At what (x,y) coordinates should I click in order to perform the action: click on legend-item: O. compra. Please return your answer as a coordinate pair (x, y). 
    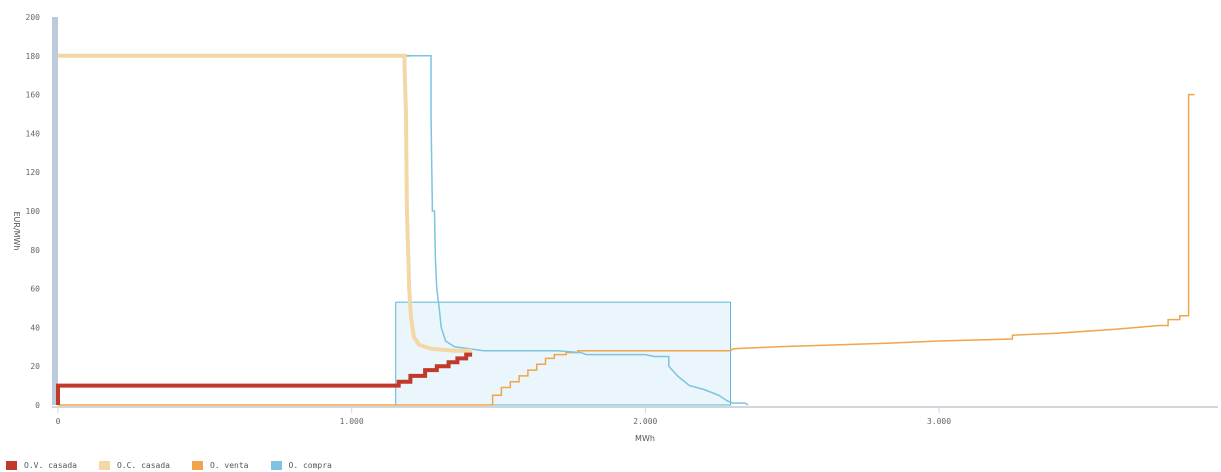
    Looking at the image, I should click on (301, 465).